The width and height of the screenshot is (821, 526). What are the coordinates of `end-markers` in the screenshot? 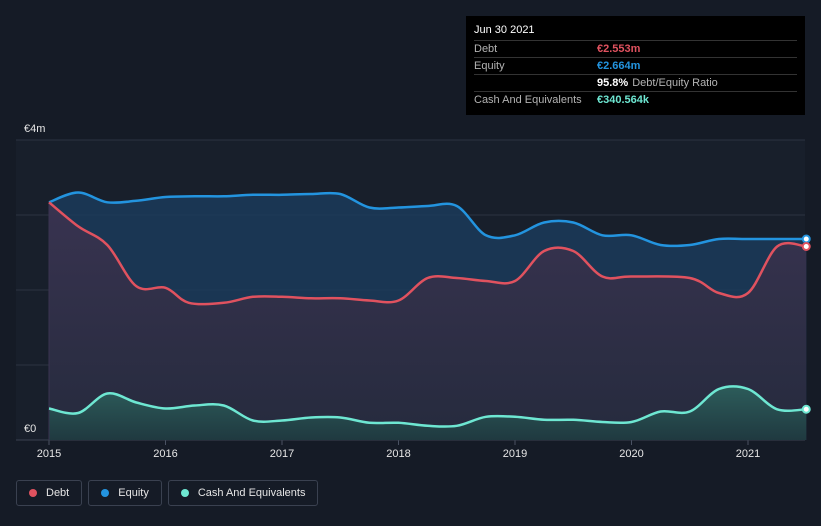 It's located at (806, 324).